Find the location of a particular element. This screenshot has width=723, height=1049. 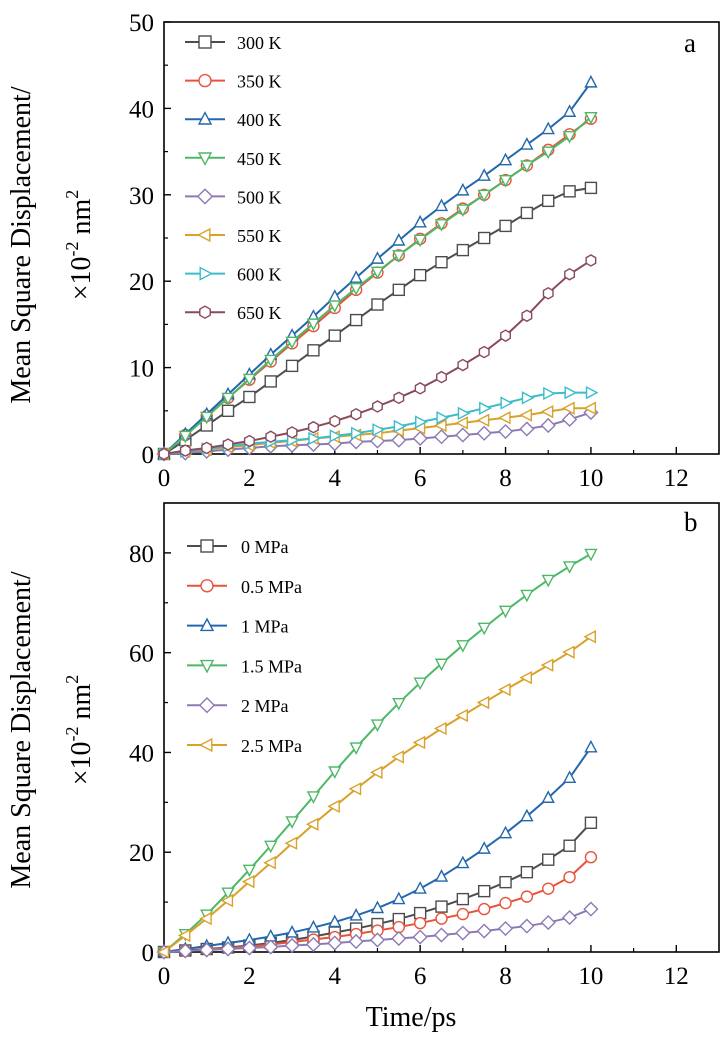

panel-a-legend-label-7: 650 K is located at coordinates (259, 313).